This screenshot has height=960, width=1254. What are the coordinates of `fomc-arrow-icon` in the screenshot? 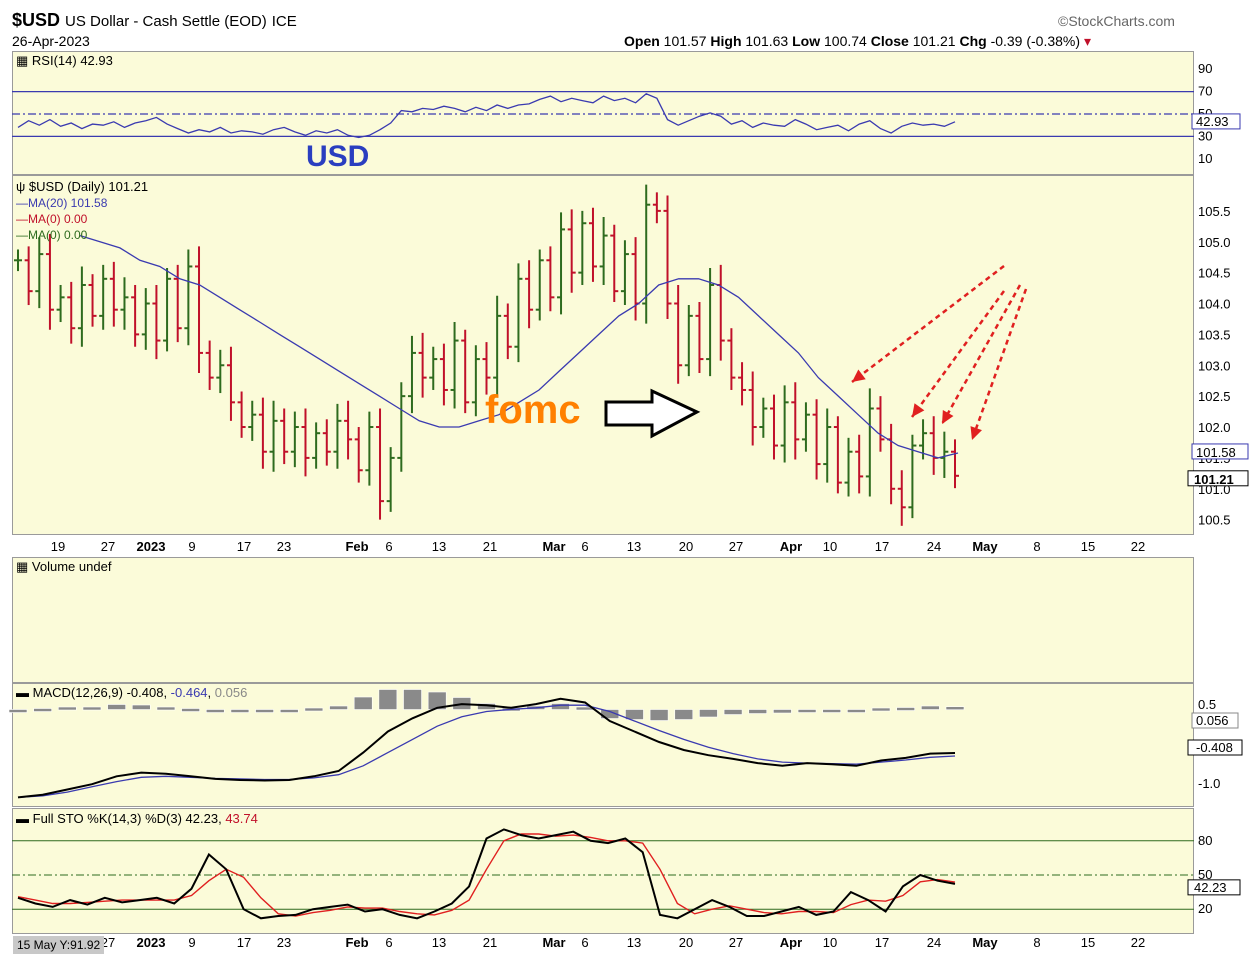 It's located at (652, 413).